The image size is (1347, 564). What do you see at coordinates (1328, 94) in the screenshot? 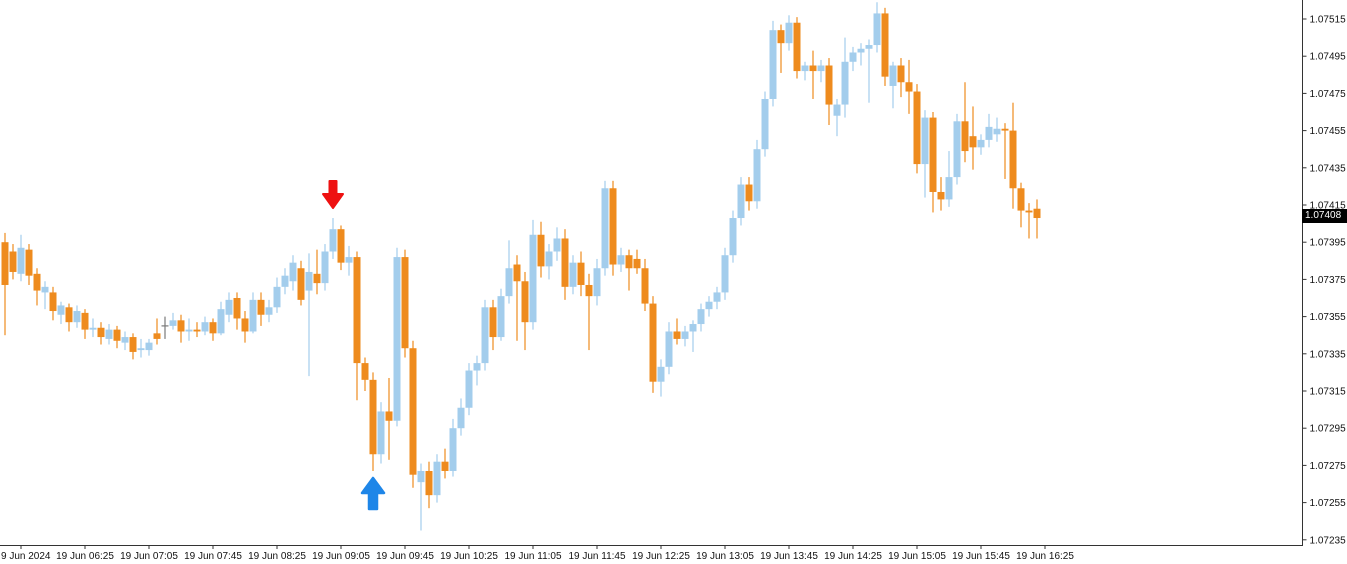
I see `price-tick-label: 1.07475` at bounding box center [1328, 94].